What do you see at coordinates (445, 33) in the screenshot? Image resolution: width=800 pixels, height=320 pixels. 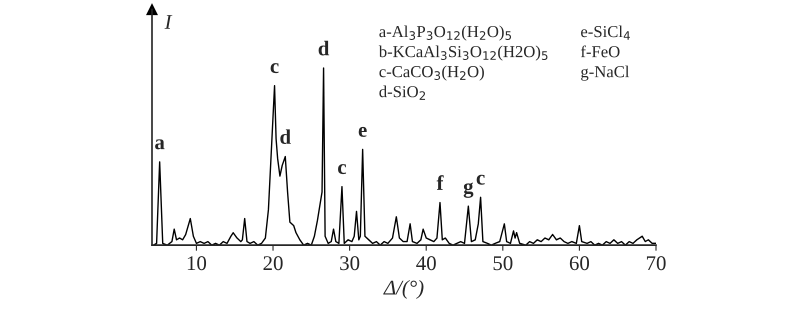 I see `text: a-Al$_{3}$P$_{3}$O$_{12}$(H$_{2}$O)$_{5}$` at bounding box center [445, 33].